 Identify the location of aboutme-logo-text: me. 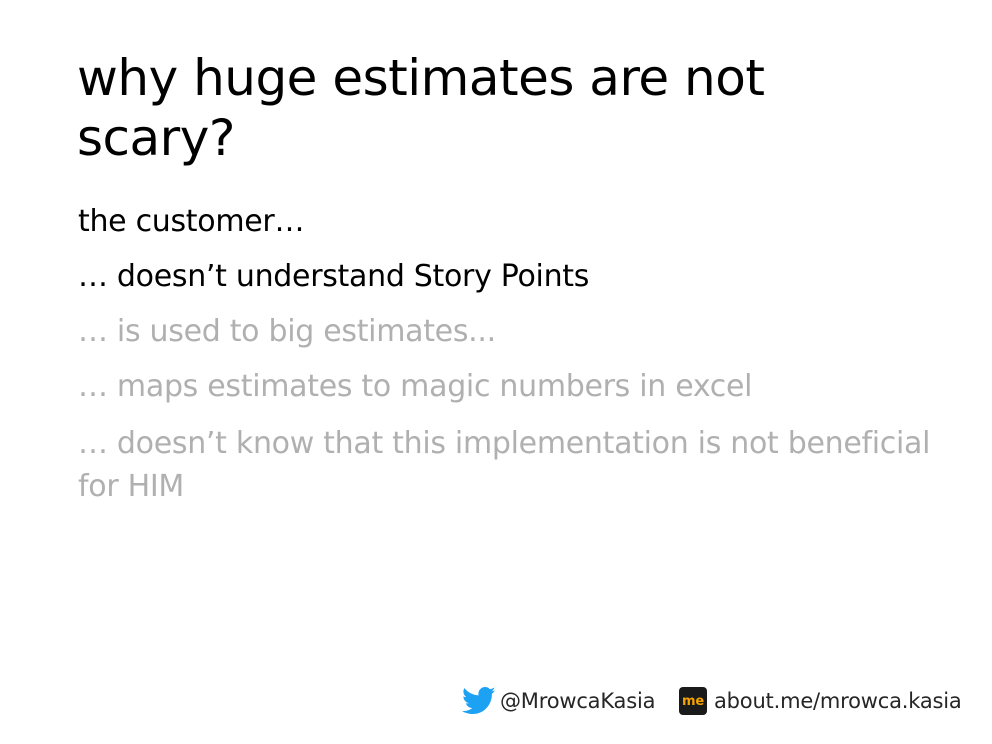
(693, 701).